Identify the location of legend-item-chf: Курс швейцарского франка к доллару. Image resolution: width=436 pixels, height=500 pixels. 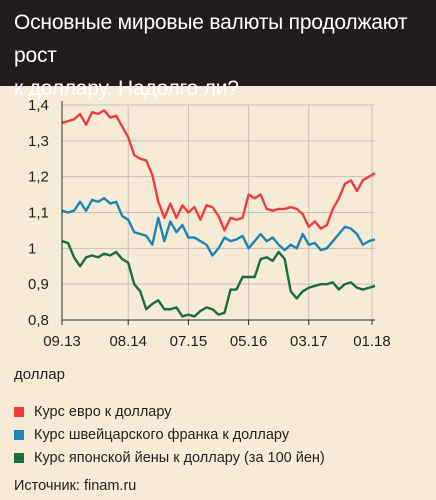
(169, 434).